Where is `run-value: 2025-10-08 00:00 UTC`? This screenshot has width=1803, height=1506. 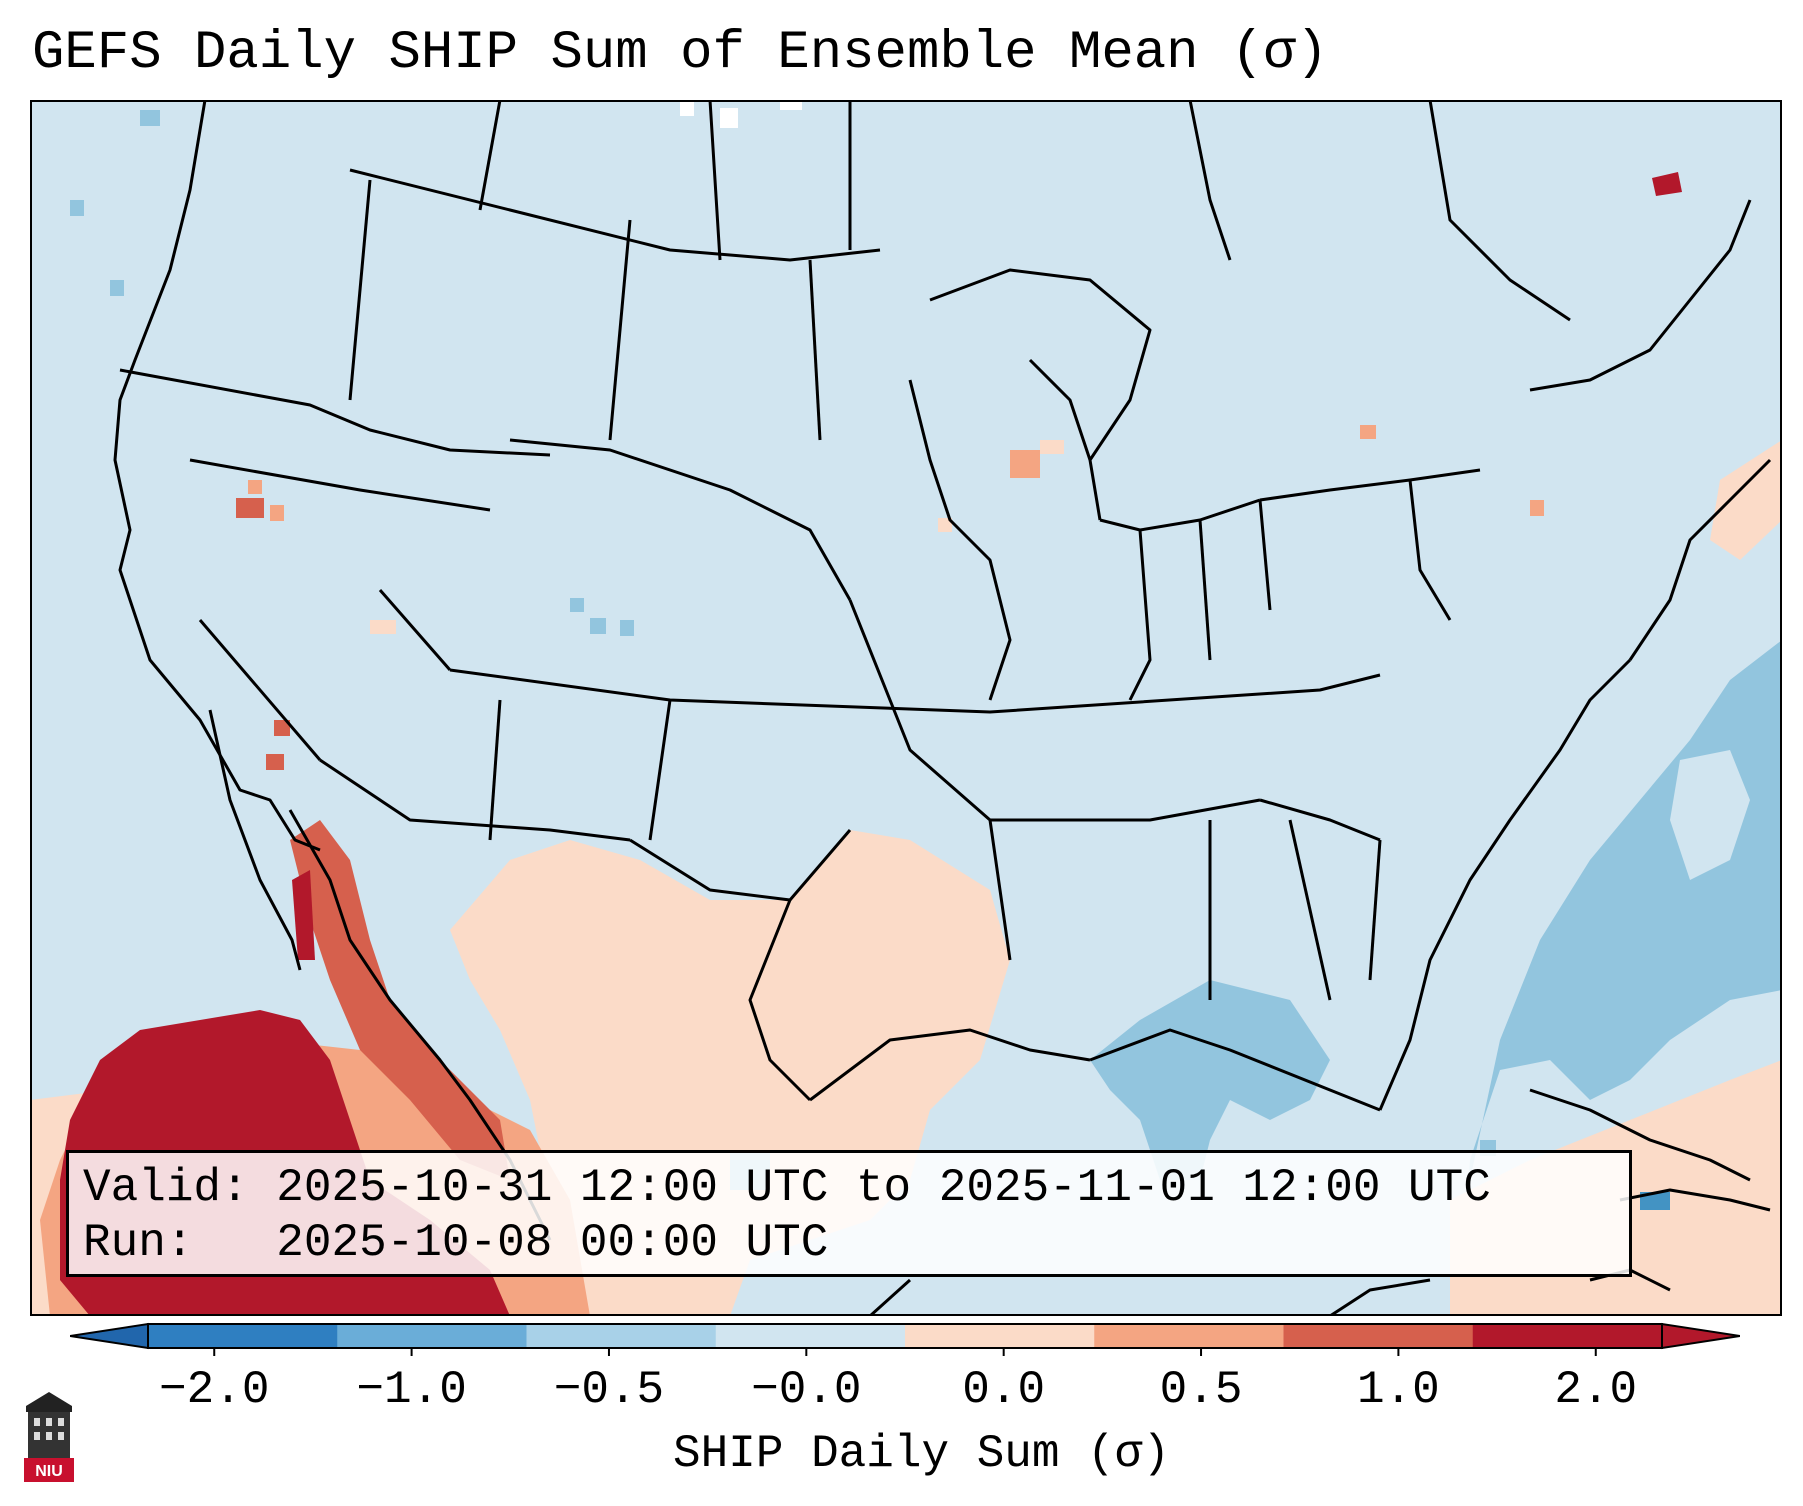
run-value: 2025-10-08 00:00 UTC is located at coordinates (552, 1243).